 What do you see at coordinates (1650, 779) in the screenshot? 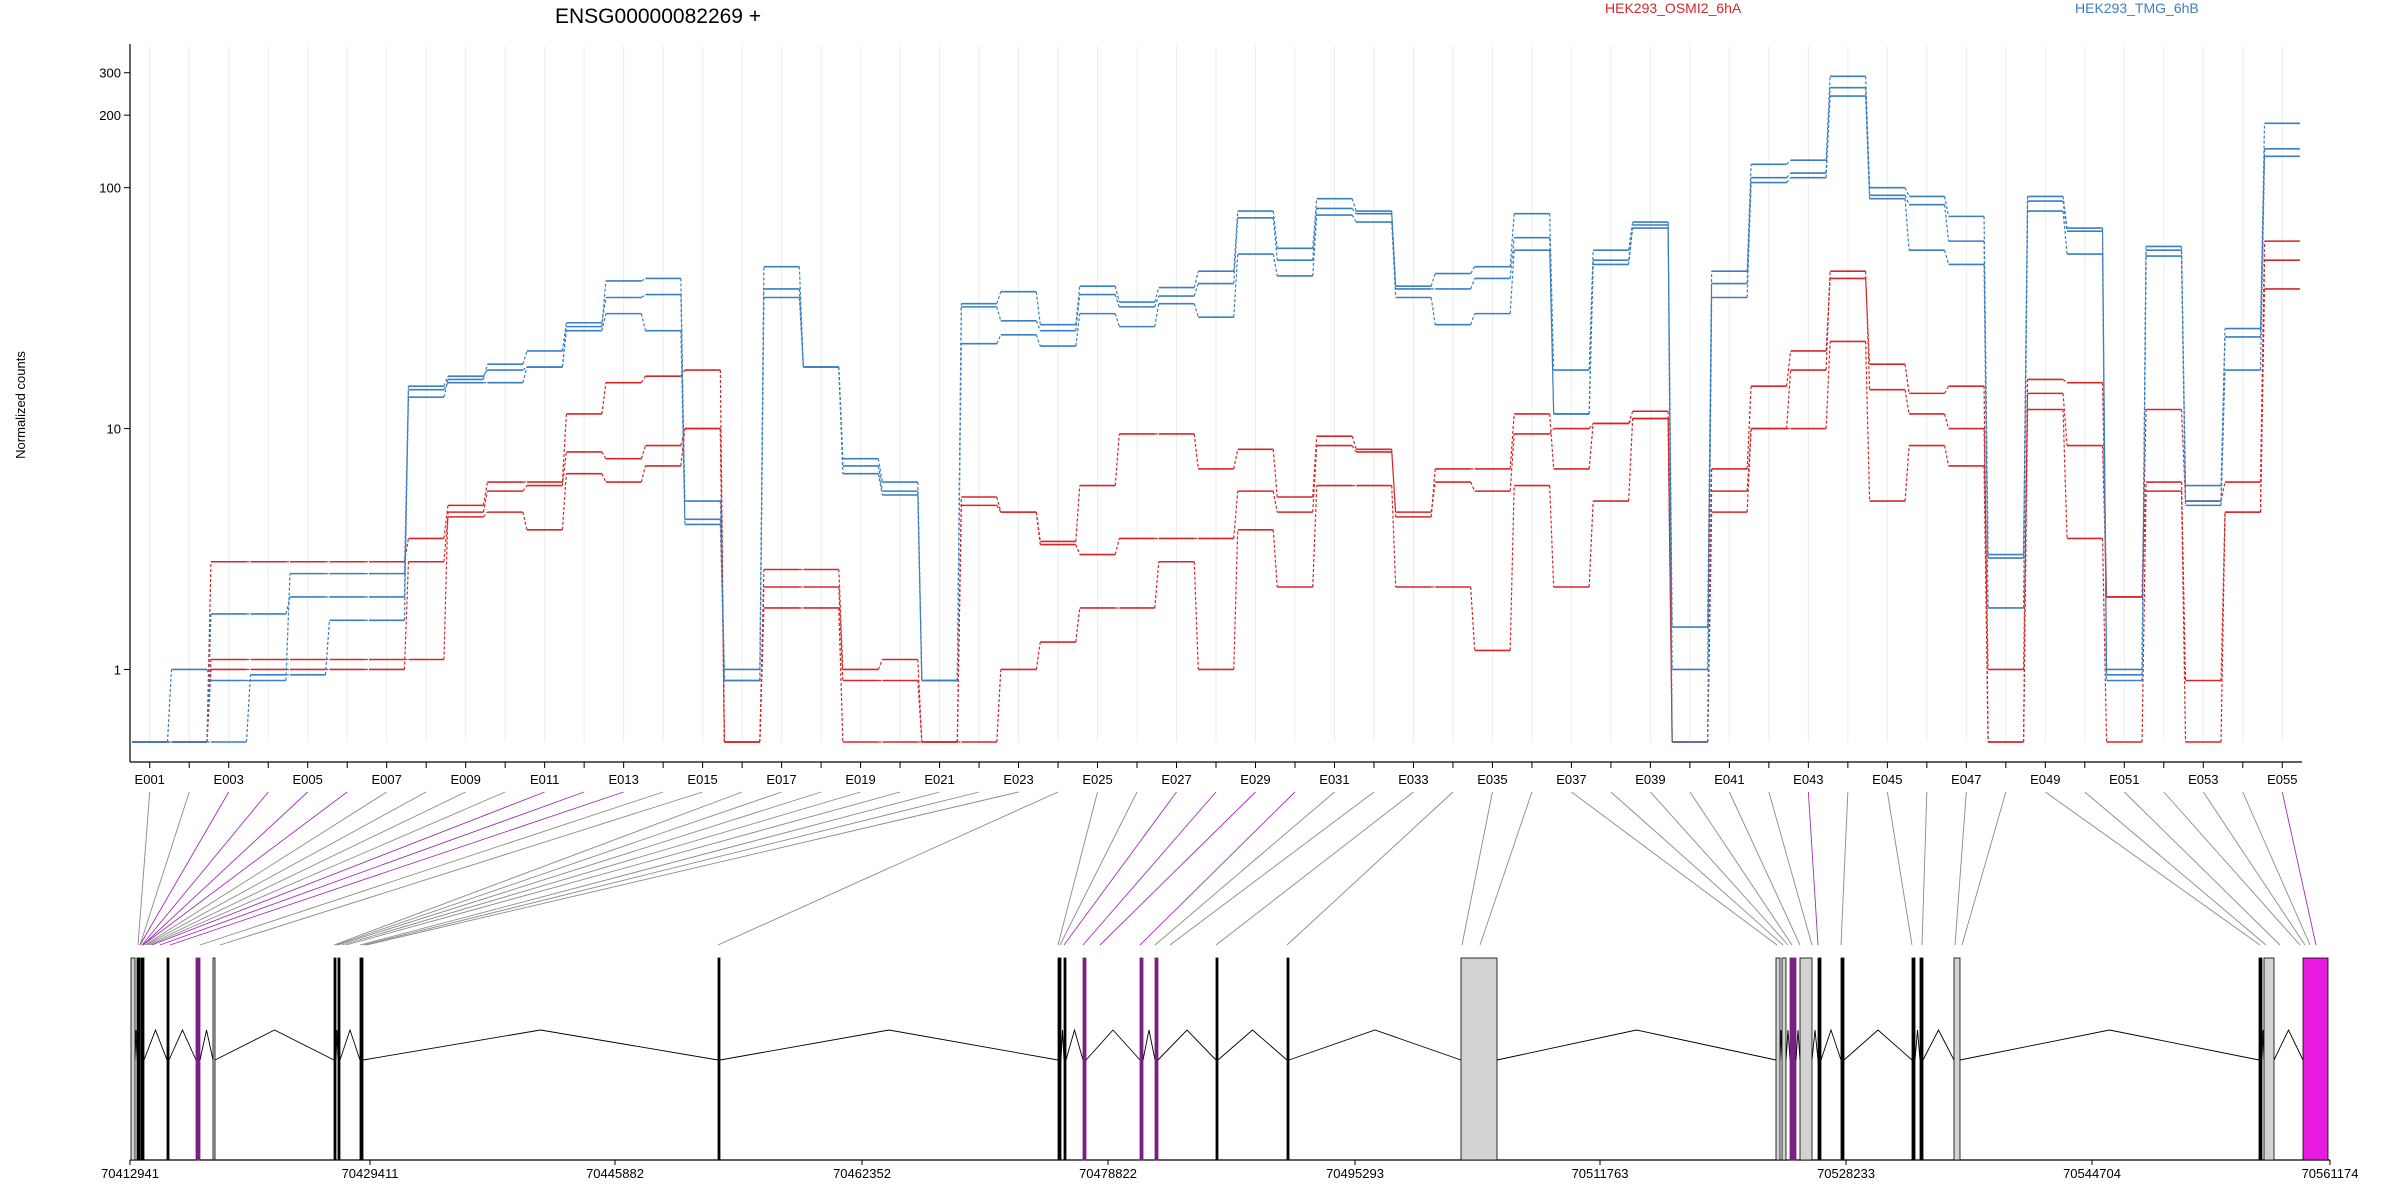
I see `x-tick-label: E039` at bounding box center [1650, 779].